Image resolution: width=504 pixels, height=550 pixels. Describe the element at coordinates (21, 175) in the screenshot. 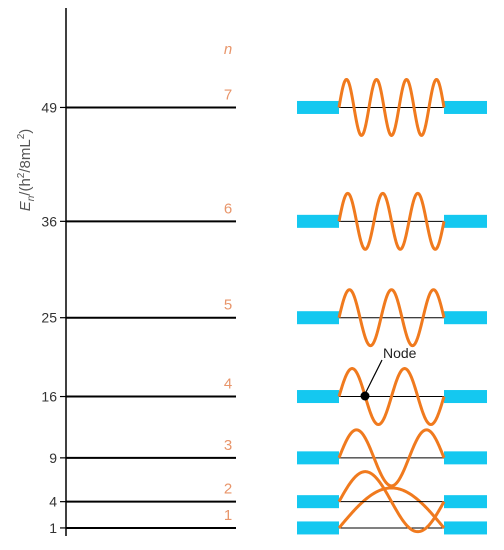

I see `axis-label-sup1: 2` at that location.